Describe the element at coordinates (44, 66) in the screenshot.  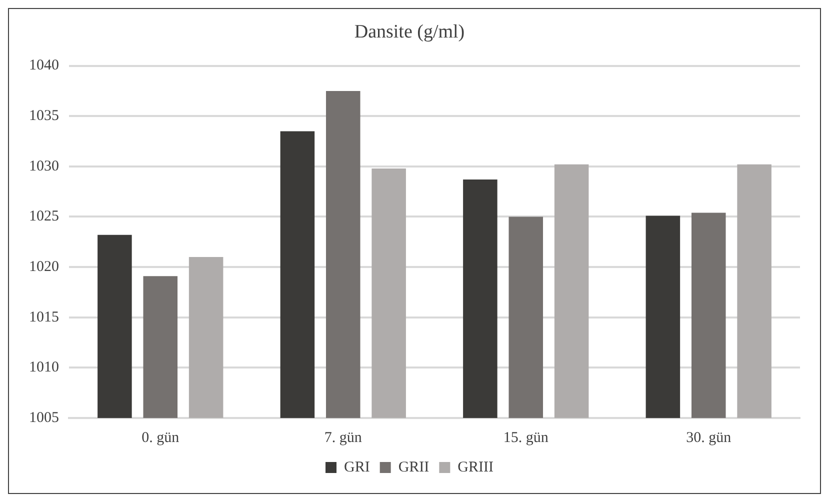
I see `y-tick-label: 1040` at that location.